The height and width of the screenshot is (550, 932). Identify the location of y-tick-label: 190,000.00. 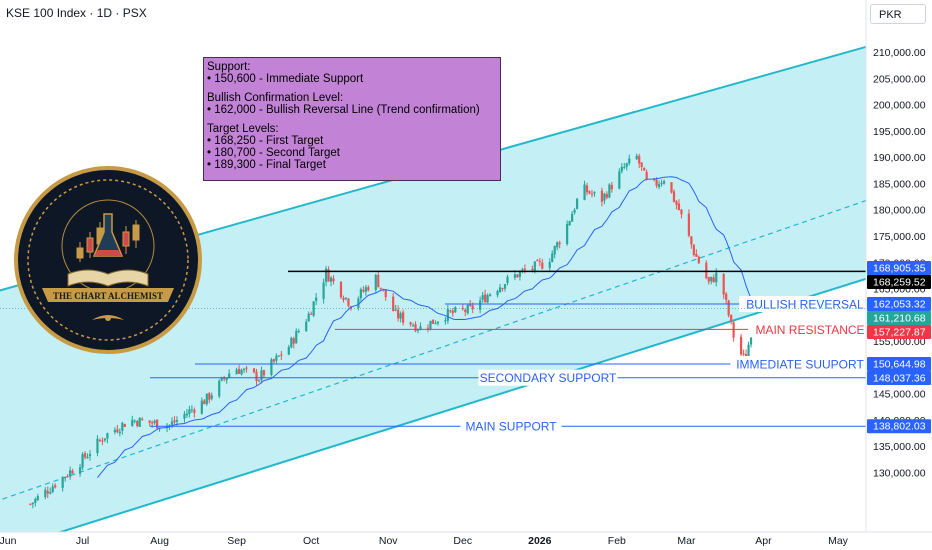
(899, 158).